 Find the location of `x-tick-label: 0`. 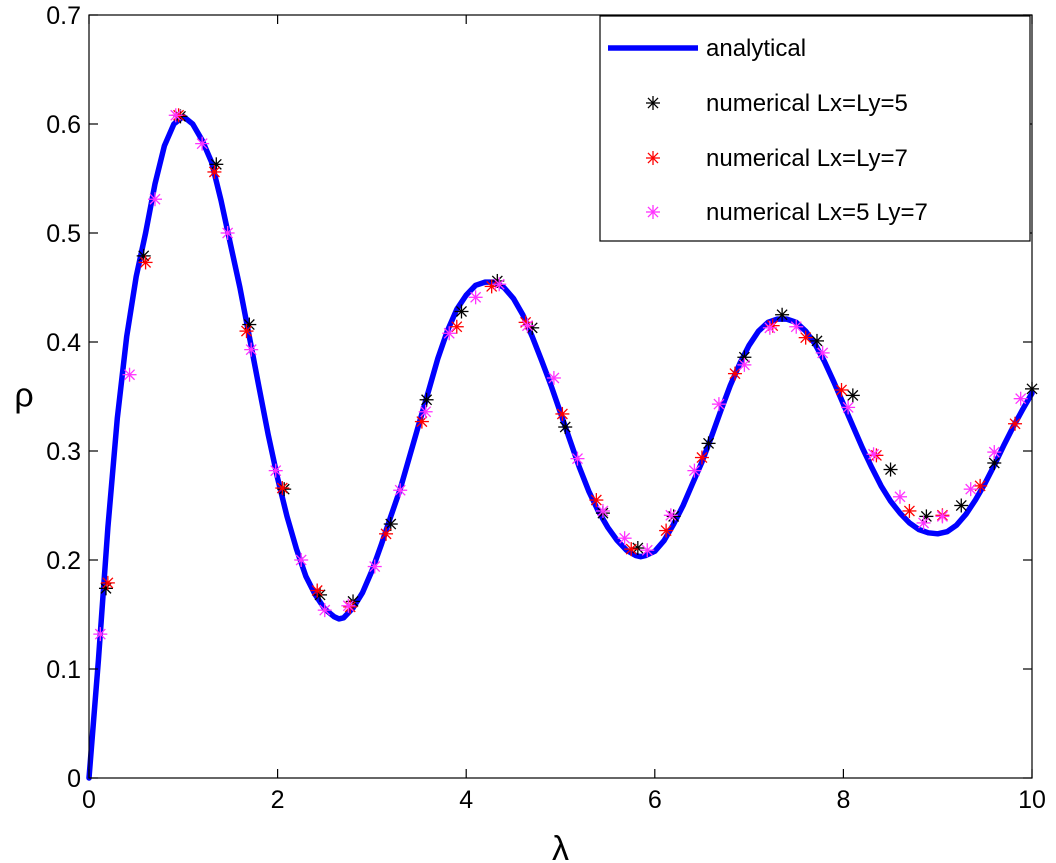

x-tick-label: 0 is located at coordinates (89, 800).